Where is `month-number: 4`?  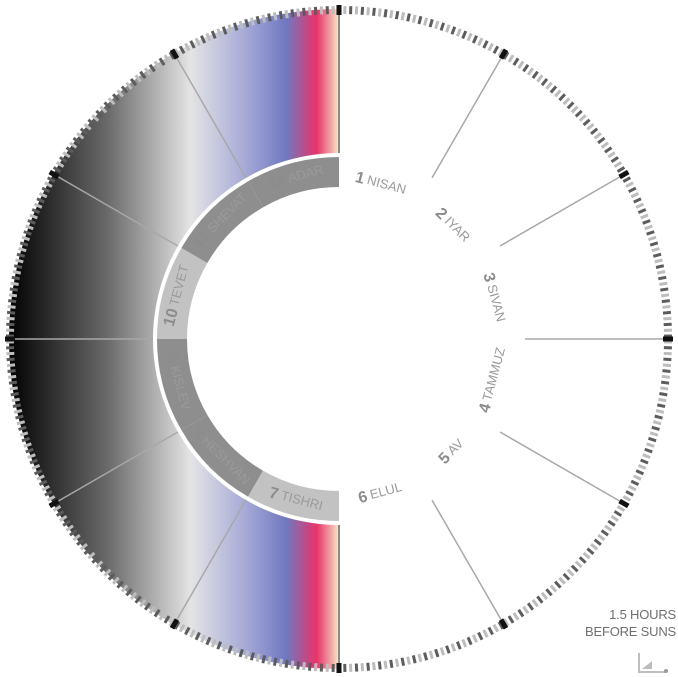 month-number: 4 is located at coordinates (486, 407).